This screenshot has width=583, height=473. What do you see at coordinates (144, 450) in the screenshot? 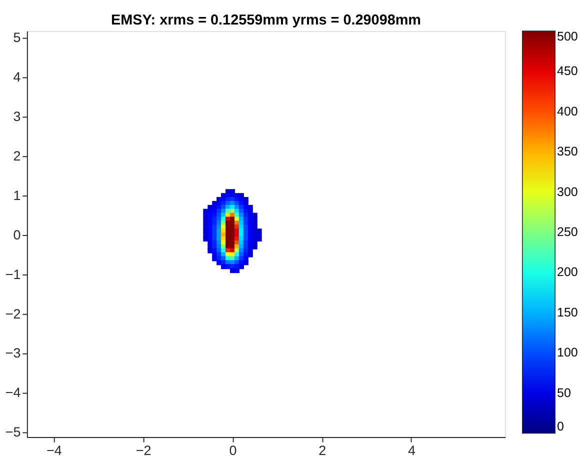
I see `x-tick-label: −2` at bounding box center [144, 450].